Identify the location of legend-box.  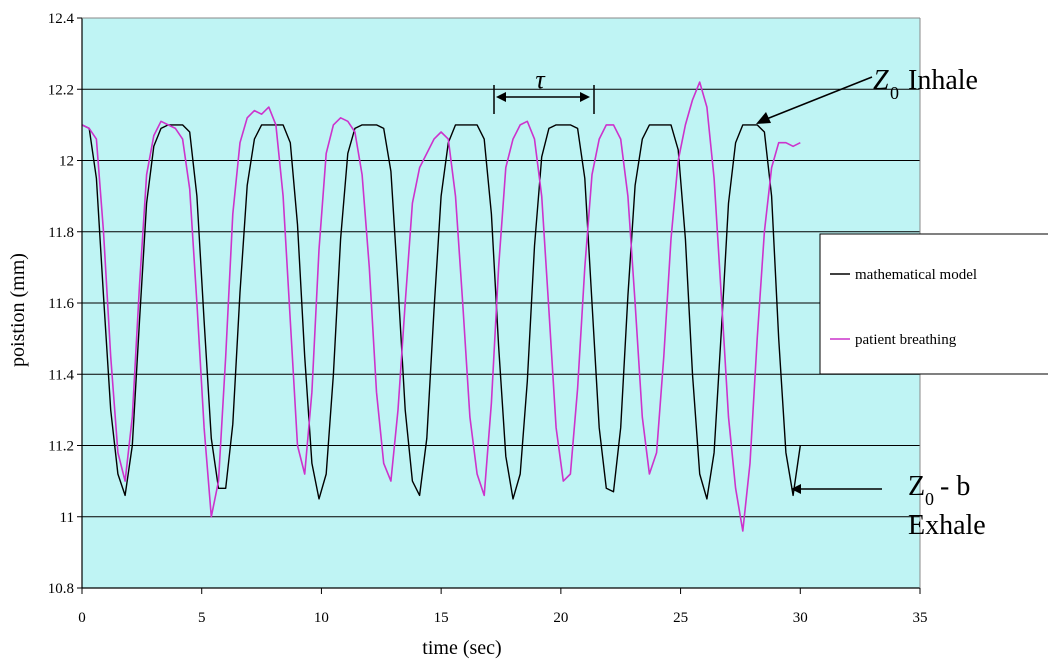
(933, 304).